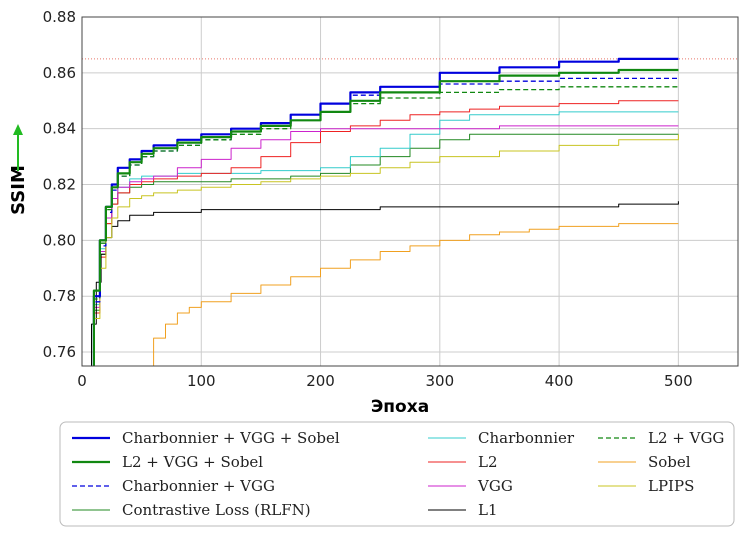 This screenshot has height=534, width=744. Describe the element at coordinates (439, 381) in the screenshot. I see `x-tick-label: 300` at that location.